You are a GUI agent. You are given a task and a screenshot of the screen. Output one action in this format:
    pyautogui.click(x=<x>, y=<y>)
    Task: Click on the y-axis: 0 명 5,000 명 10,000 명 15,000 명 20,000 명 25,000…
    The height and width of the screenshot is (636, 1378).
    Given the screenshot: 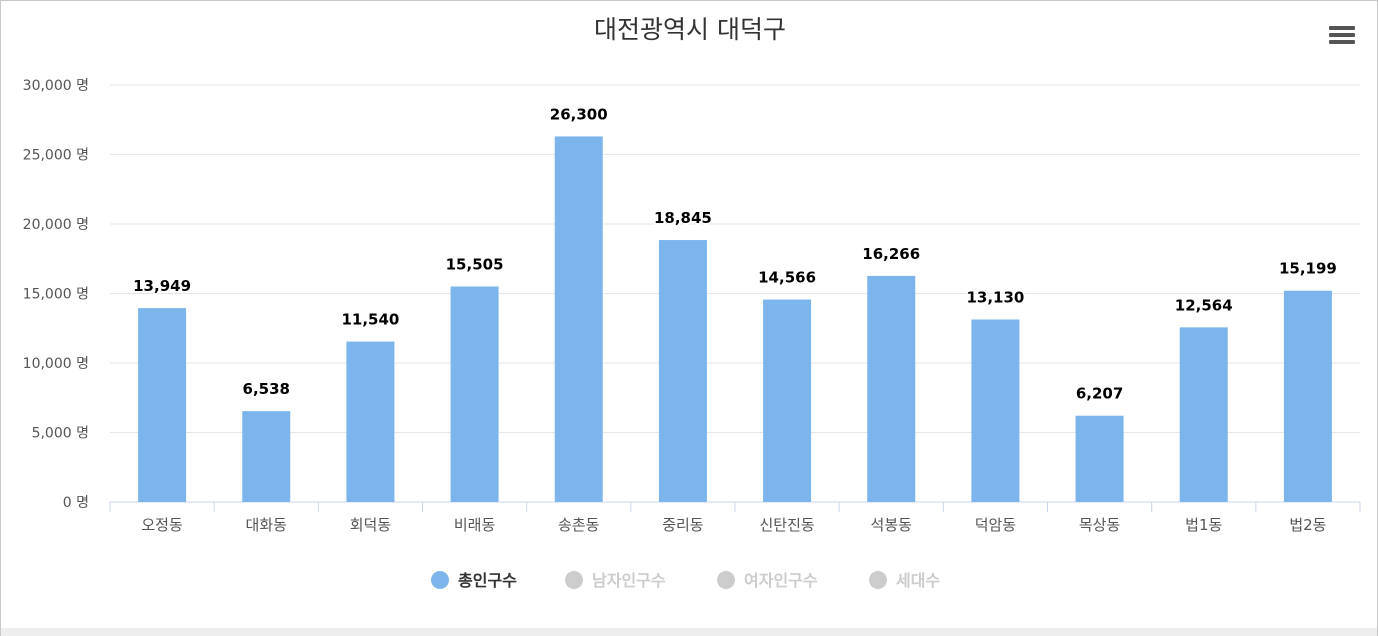 What is the action you would take?
    pyautogui.click(x=56, y=294)
    